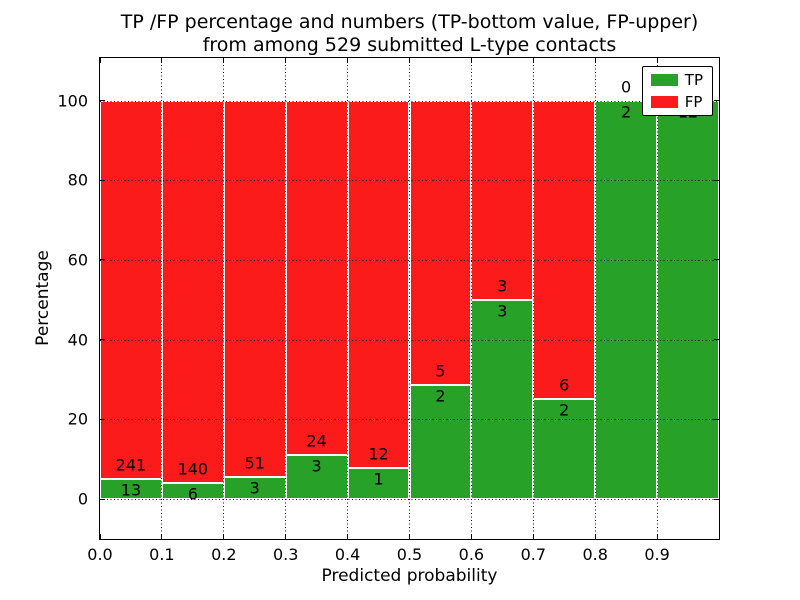  What do you see at coordinates (664, 102) in the screenshot?
I see `fp-color-swatch` at bounding box center [664, 102].